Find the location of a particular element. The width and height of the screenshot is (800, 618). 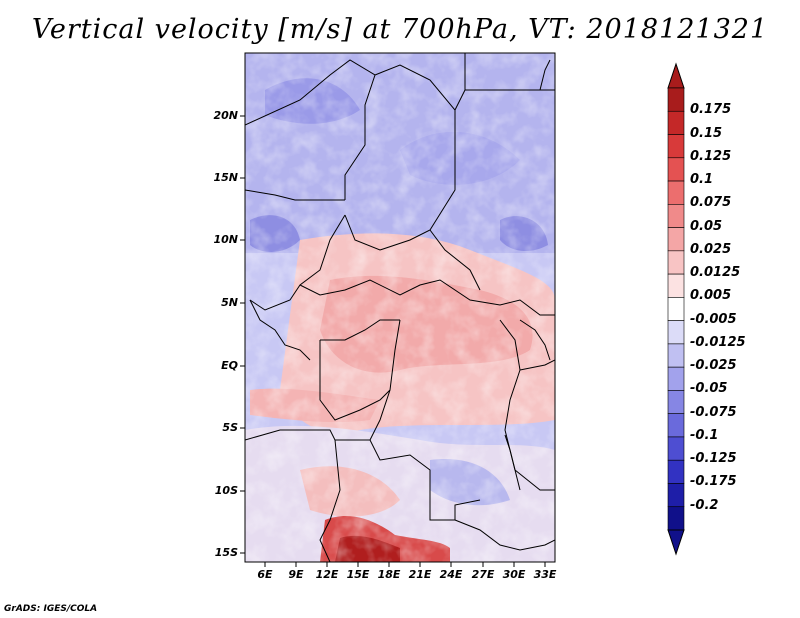

lon-label-33e: 33E is located at coordinates (545, 574).